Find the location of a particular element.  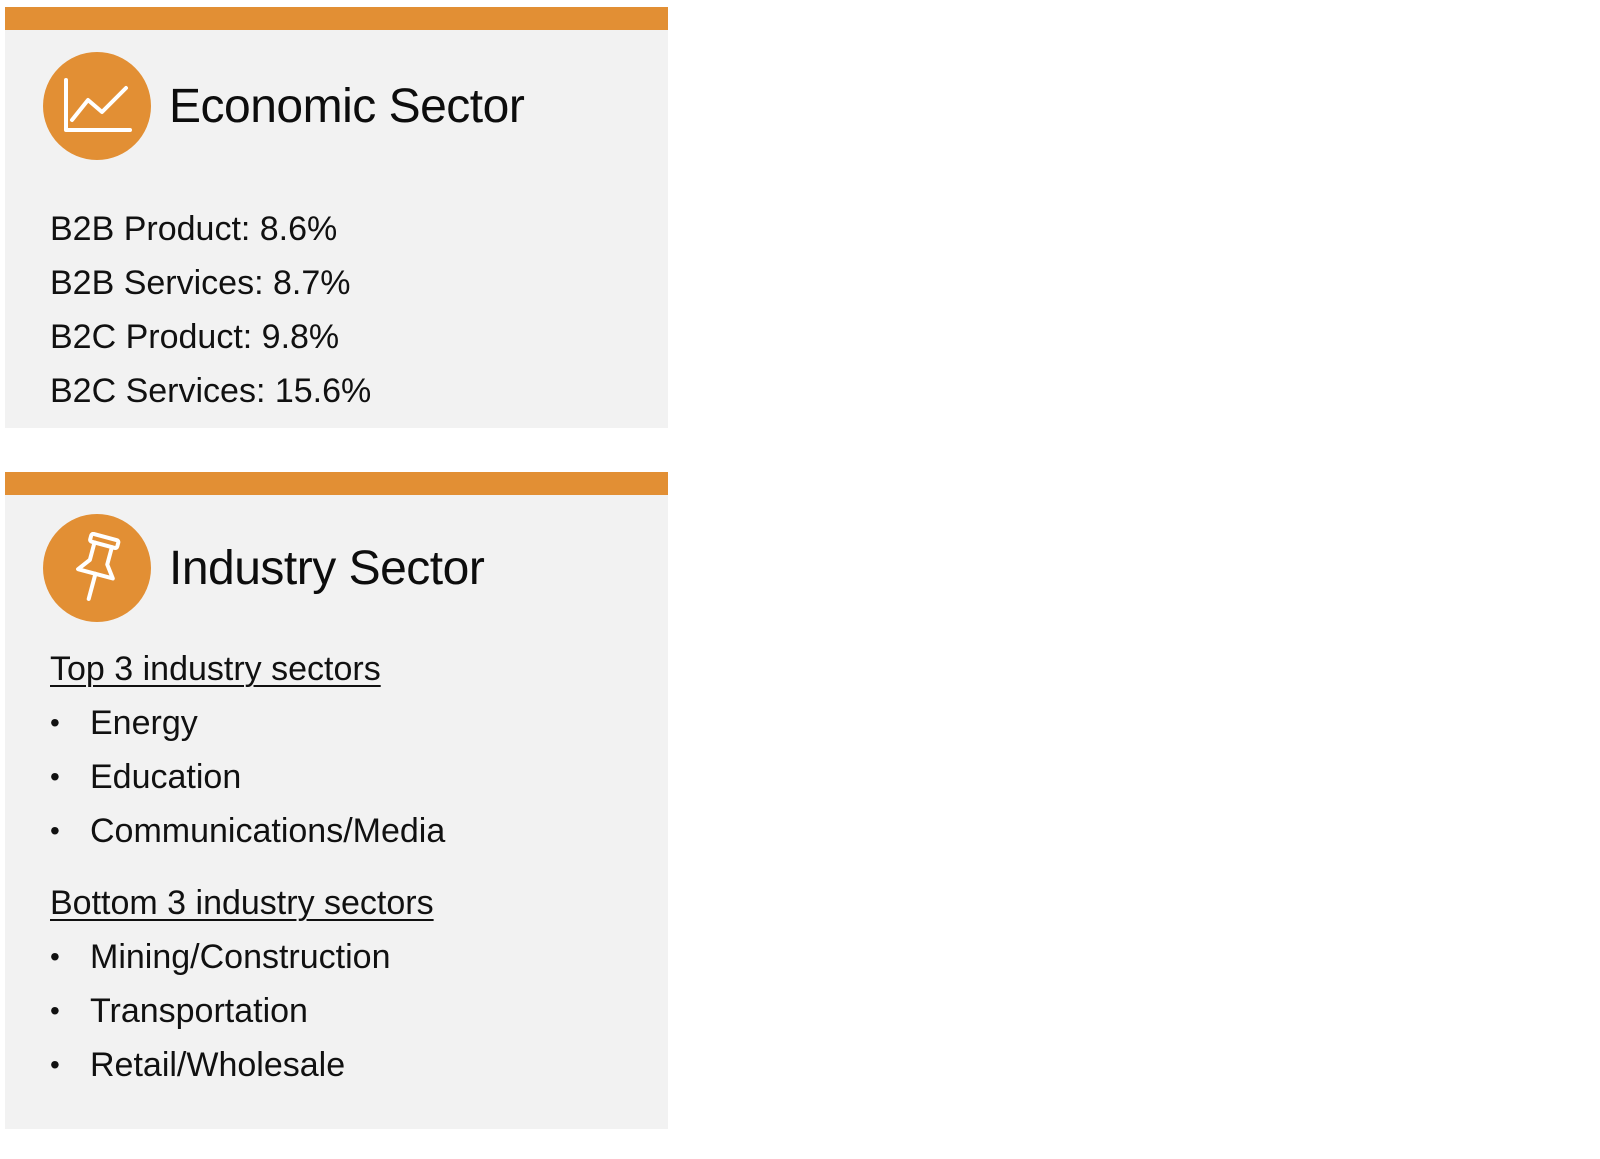

list-item-label: Communications/Media is located at coordinates (268, 831).